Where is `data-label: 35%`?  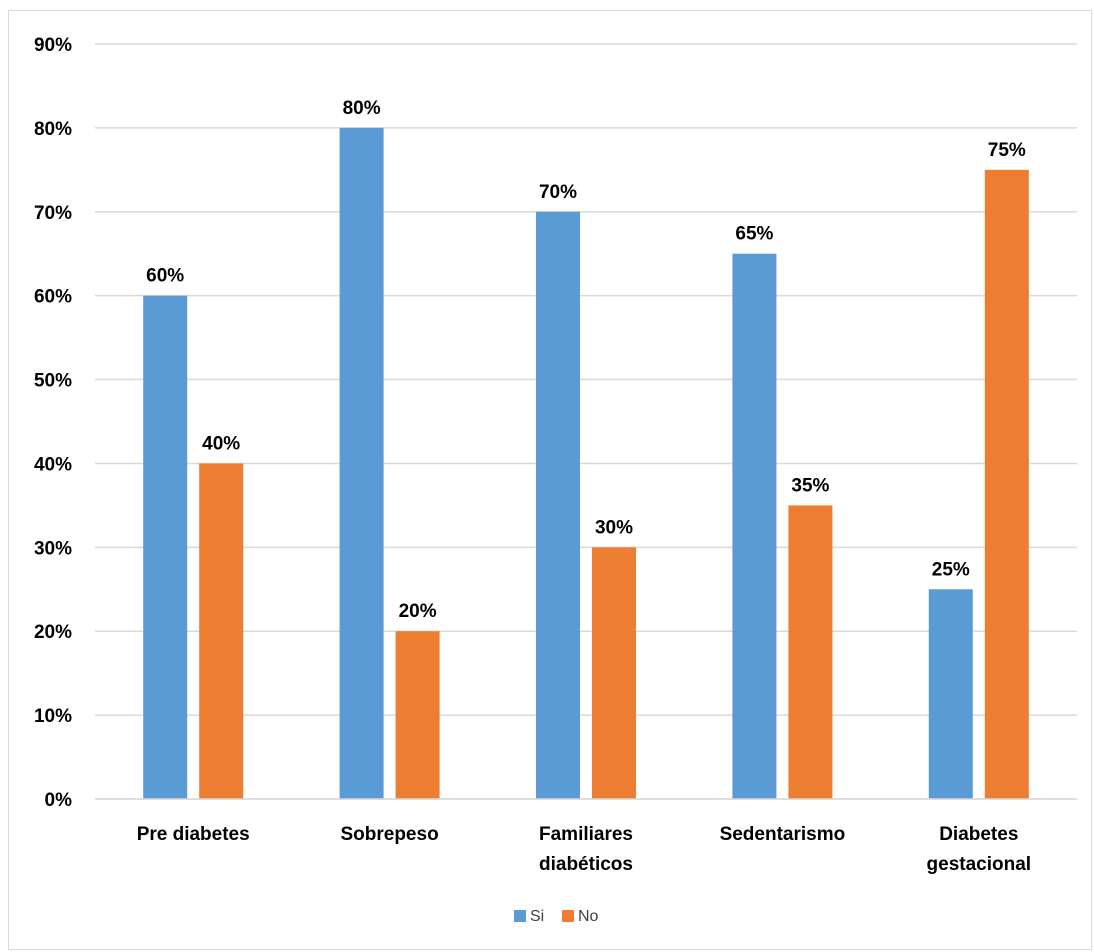
data-label: 35% is located at coordinates (810, 485).